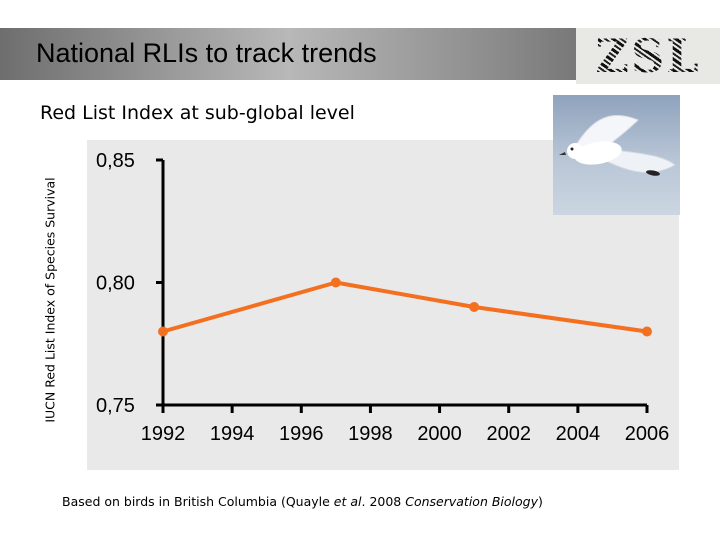 This screenshot has width=720, height=540. I want to click on page-title: National RLIs to track trends, so click(206, 53).